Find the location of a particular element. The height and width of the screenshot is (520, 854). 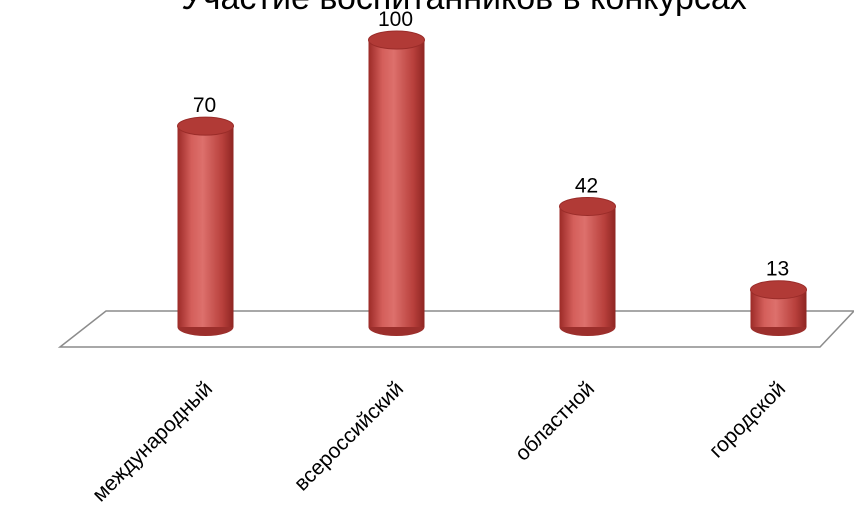

data-label: 42 is located at coordinates (586, 185).